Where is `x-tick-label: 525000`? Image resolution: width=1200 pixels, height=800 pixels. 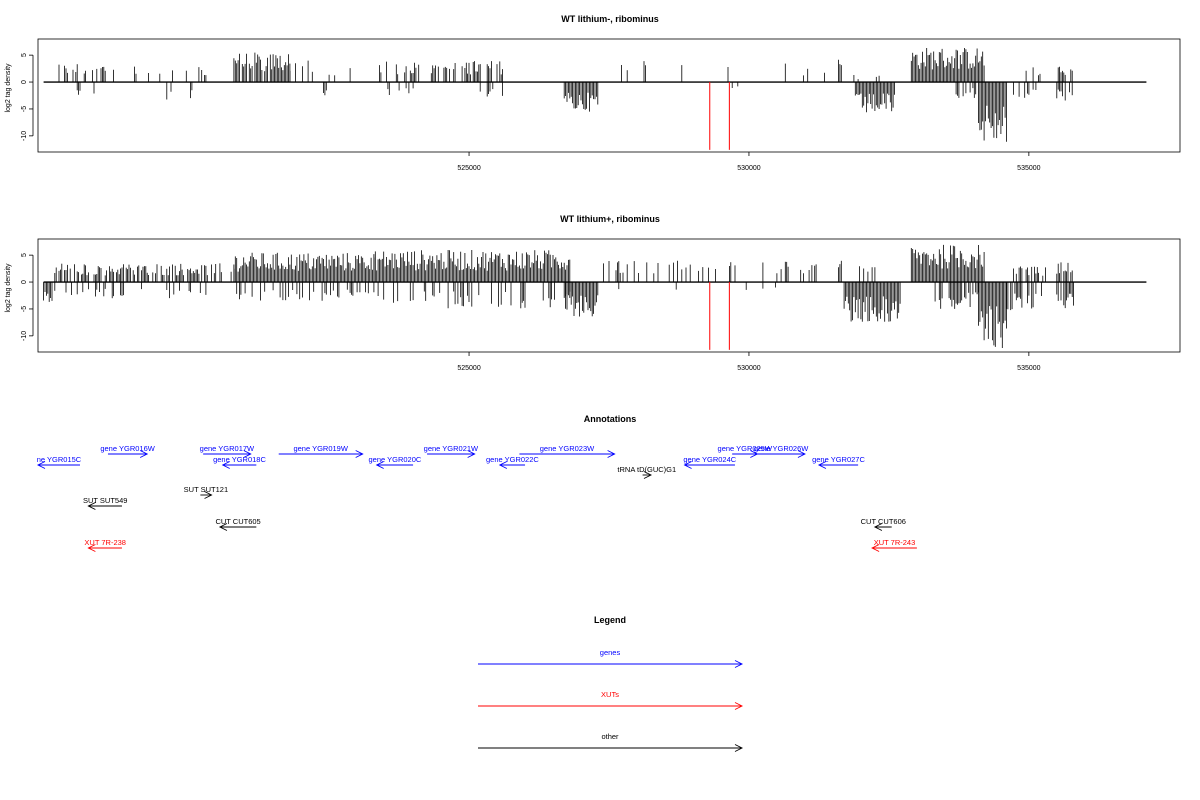
x-tick-label: 525000 is located at coordinates (468, 368).